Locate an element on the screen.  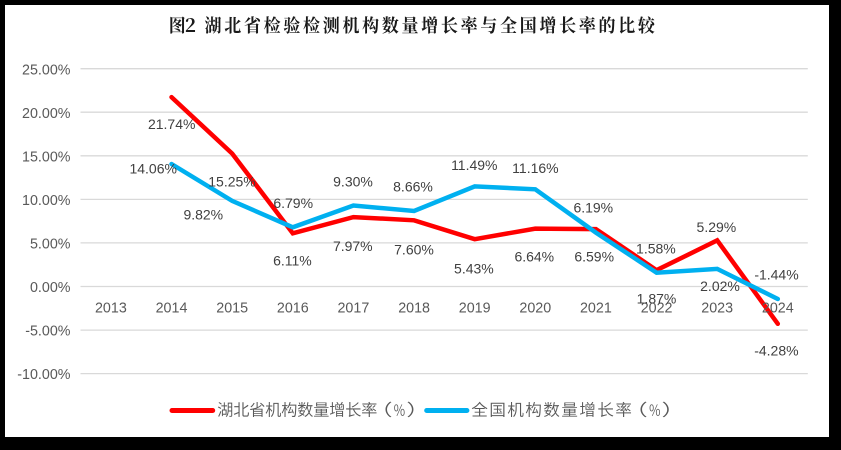
svg-text: -5.00% is located at coordinates (48, 332).